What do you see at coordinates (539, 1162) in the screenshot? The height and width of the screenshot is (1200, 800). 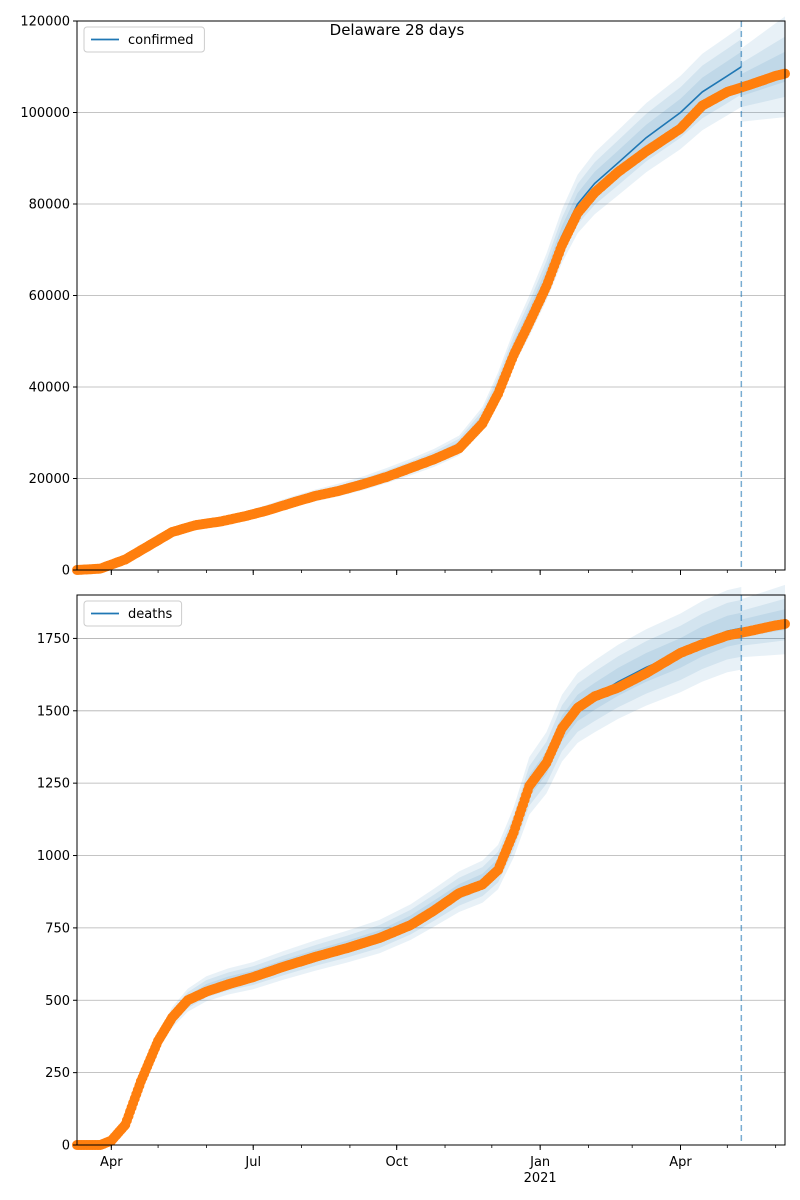 I see `x-tick-label: Jan` at bounding box center [539, 1162].